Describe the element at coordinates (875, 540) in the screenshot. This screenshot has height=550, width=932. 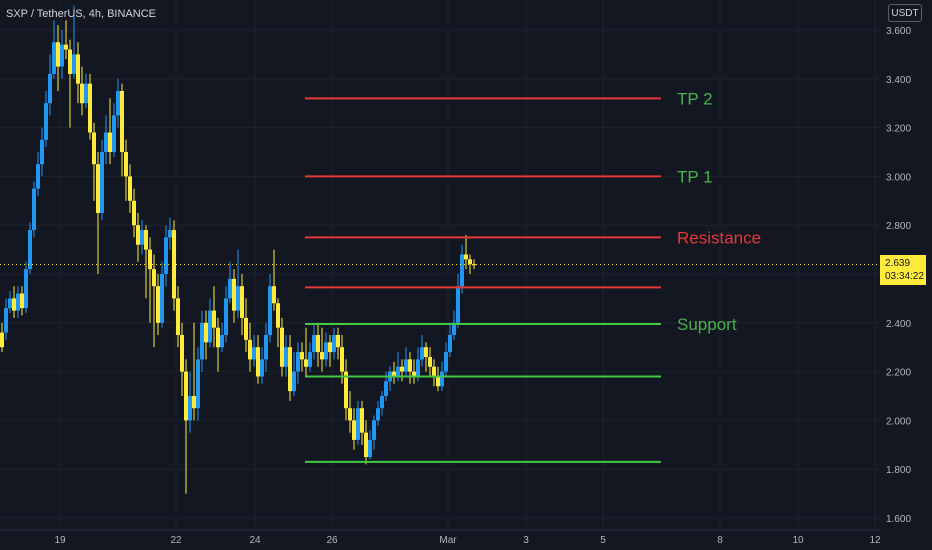
I see `x-tick-label: 12` at that location.